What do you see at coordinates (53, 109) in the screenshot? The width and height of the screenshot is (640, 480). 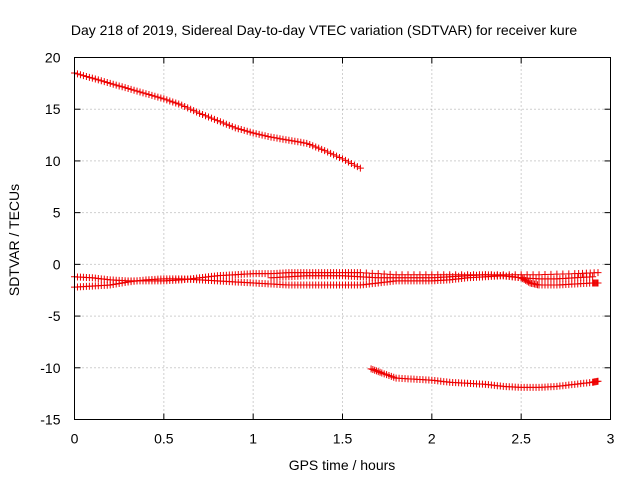 I see `y-tick-label: 15` at bounding box center [53, 109].